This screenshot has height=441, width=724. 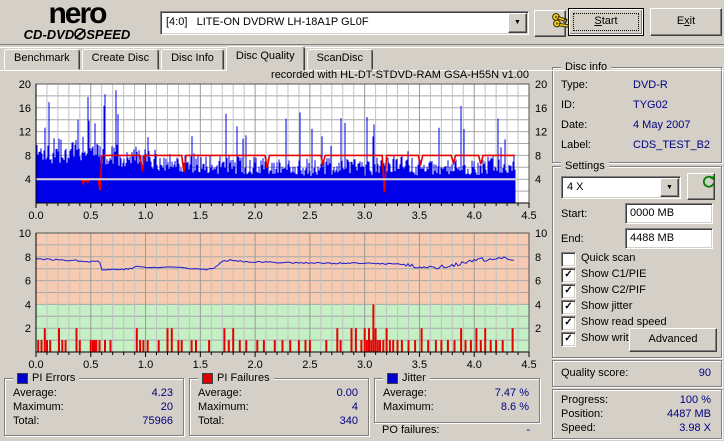 What do you see at coordinates (621, 187) in the screenshot?
I see `scan-speed-dropdown: 4 X ▼` at bounding box center [621, 187].